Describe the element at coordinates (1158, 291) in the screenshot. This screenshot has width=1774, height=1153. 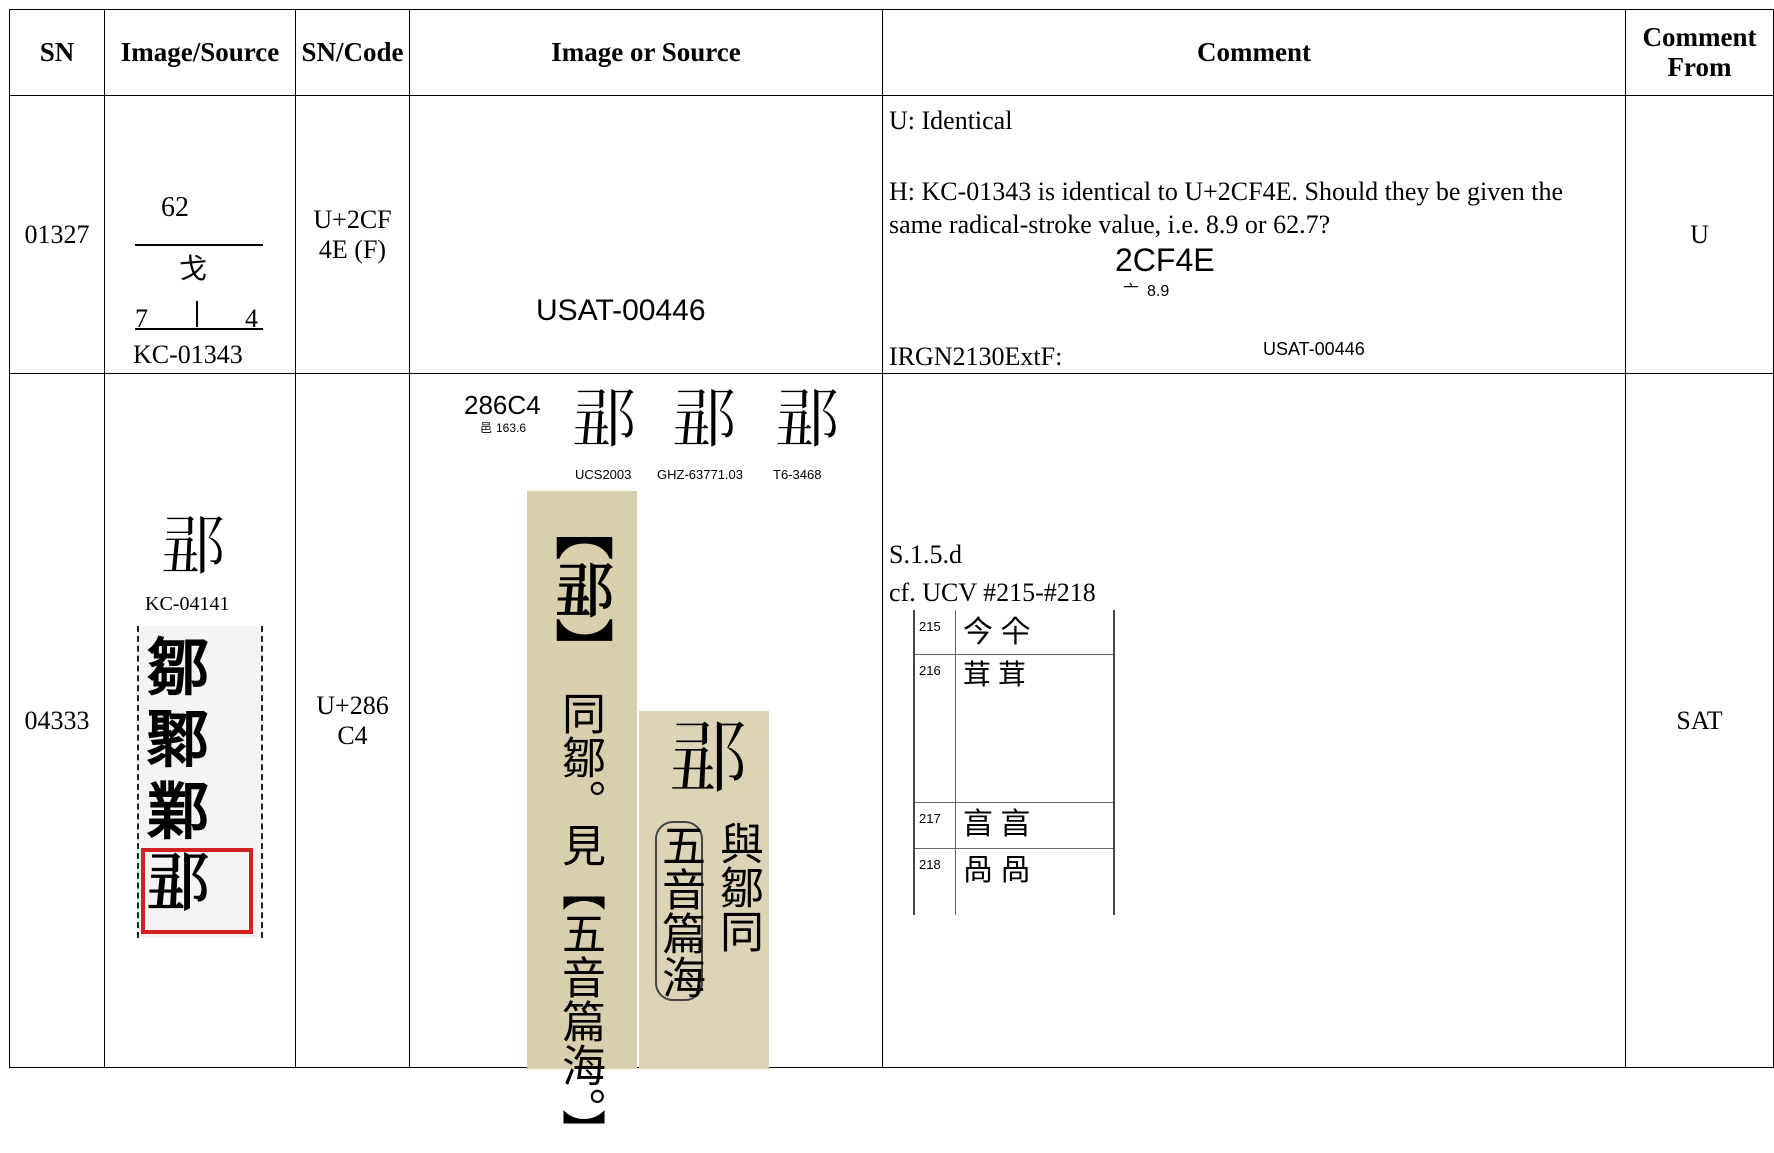
I see `inset-stroke: 8.9` at that location.